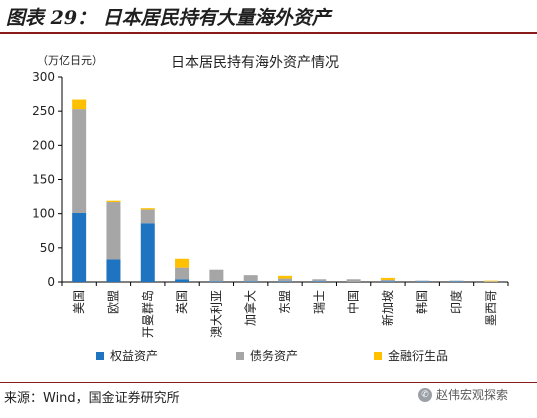 This screenshot has height=418, width=537. Describe the element at coordinates (353, 302) in the screenshot. I see `x-tick-label: 中国` at that location.